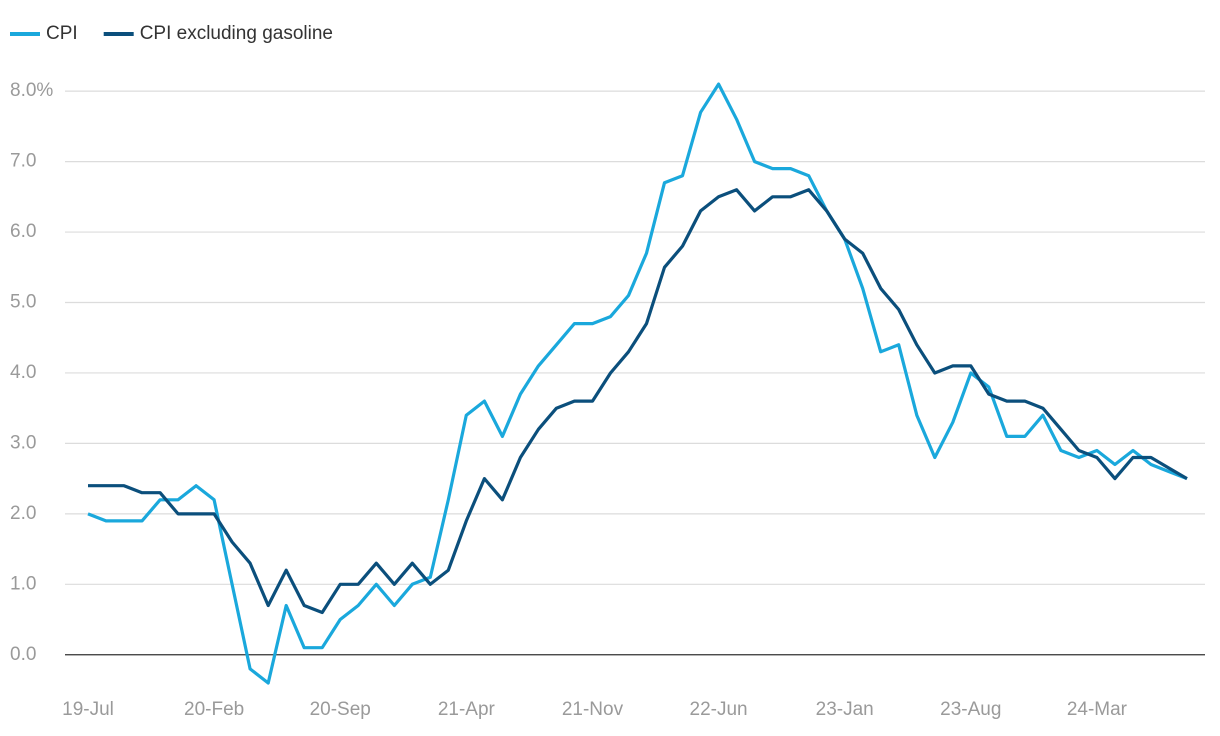  Describe the element at coordinates (23, 302) in the screenshot. I see `y-tick-label: 5.0` at that location.